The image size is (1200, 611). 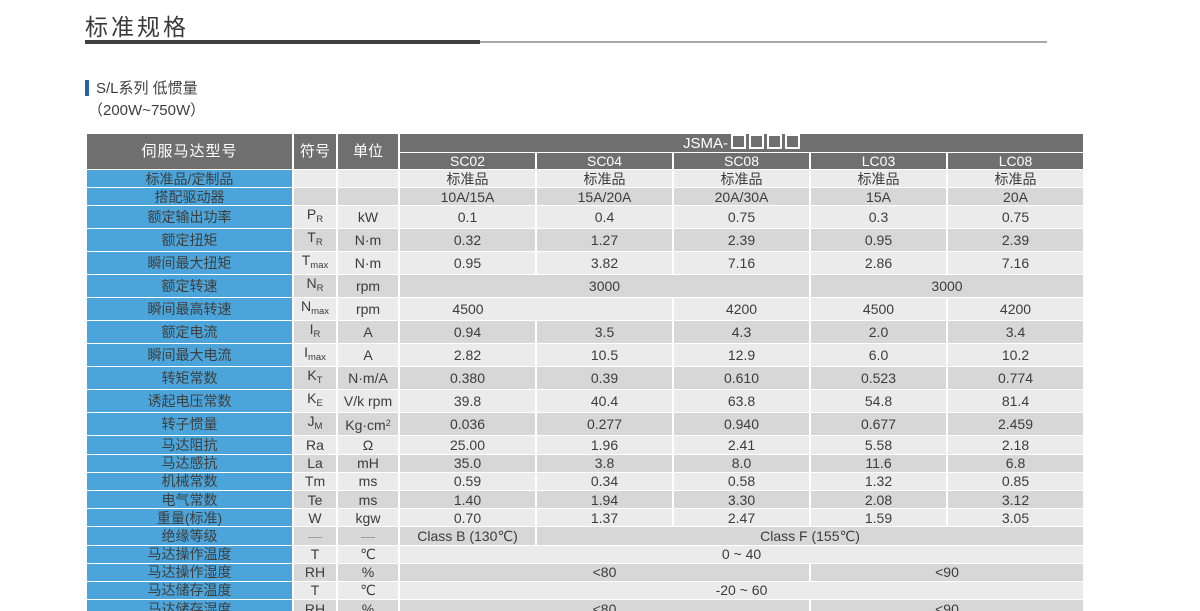 I want to click on value-cell: 1.27, so click(x=604, y=240).